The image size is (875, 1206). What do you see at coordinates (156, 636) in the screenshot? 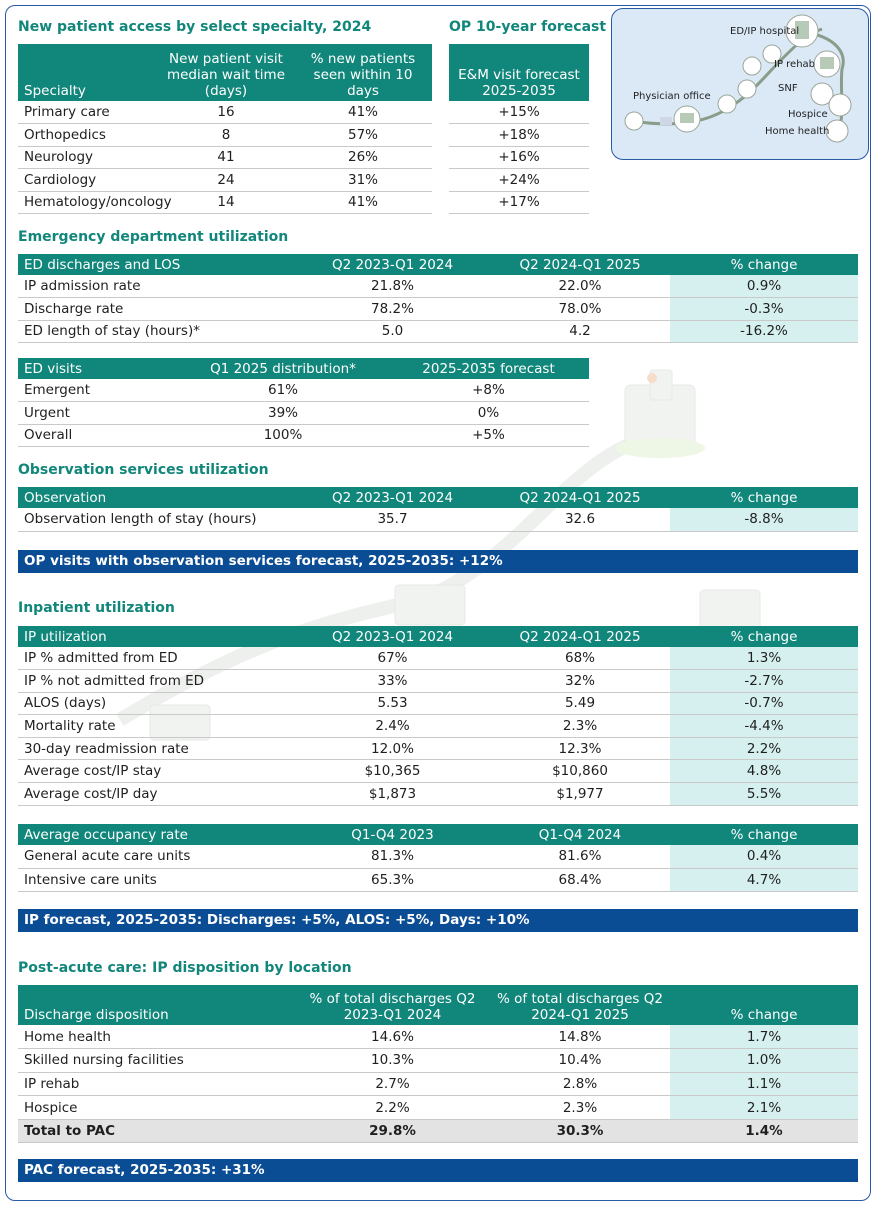
I see `column-header: IP utilization` at bounding box center [156, 636].